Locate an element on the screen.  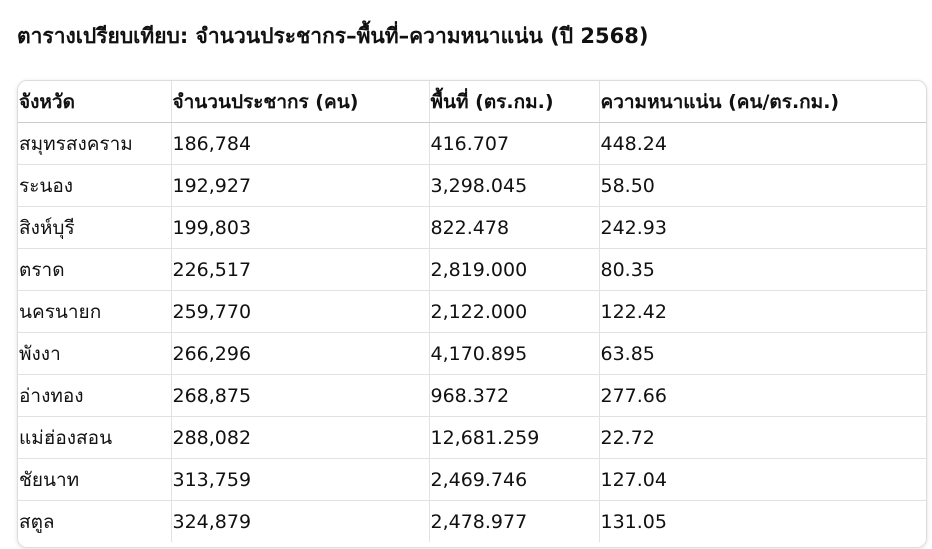
table-cell: 2,478.977 is located at coordinates (514, 521).